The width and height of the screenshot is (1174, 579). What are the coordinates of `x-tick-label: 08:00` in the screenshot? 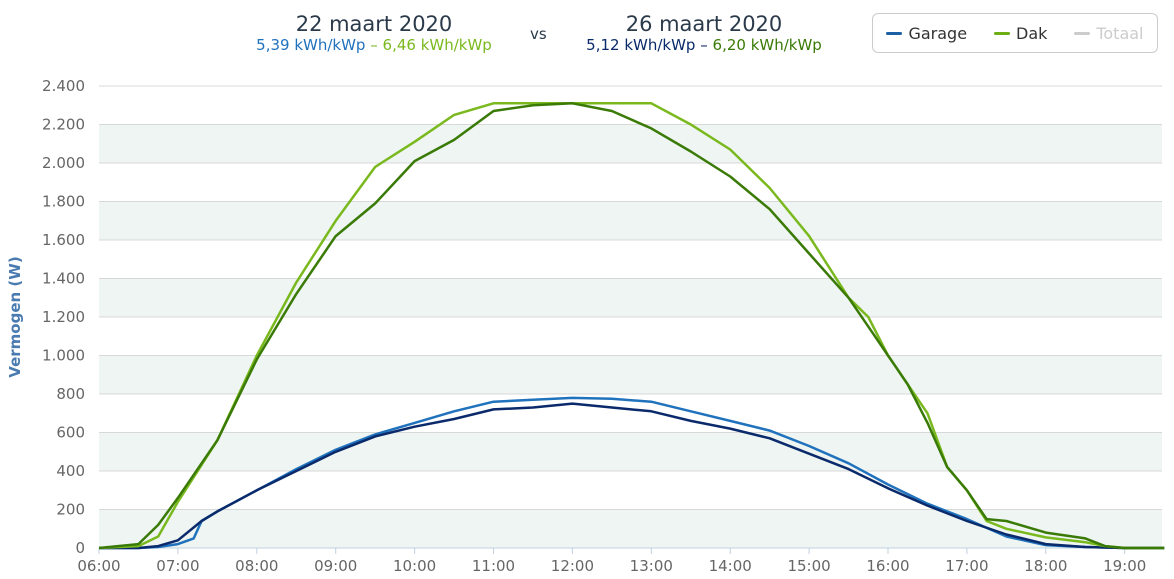 It's located at (256, 566).